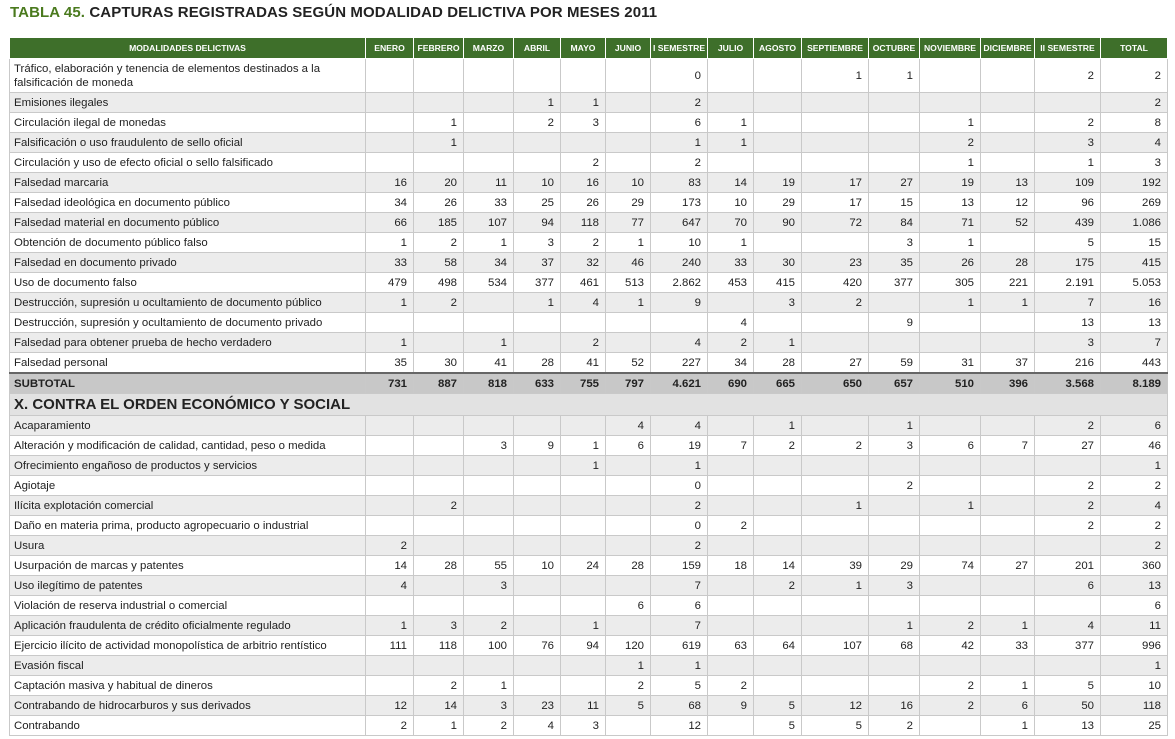 This screenshot has width=1175, height=739. I want to click on table-cell: 510, so click(950, 383).